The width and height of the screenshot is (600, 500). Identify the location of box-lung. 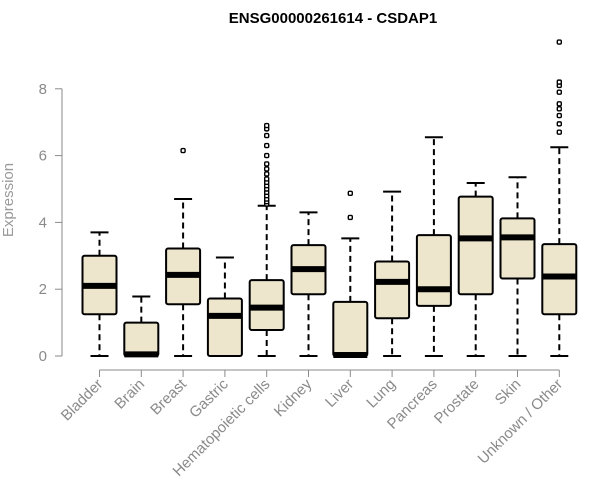
(392, 273).